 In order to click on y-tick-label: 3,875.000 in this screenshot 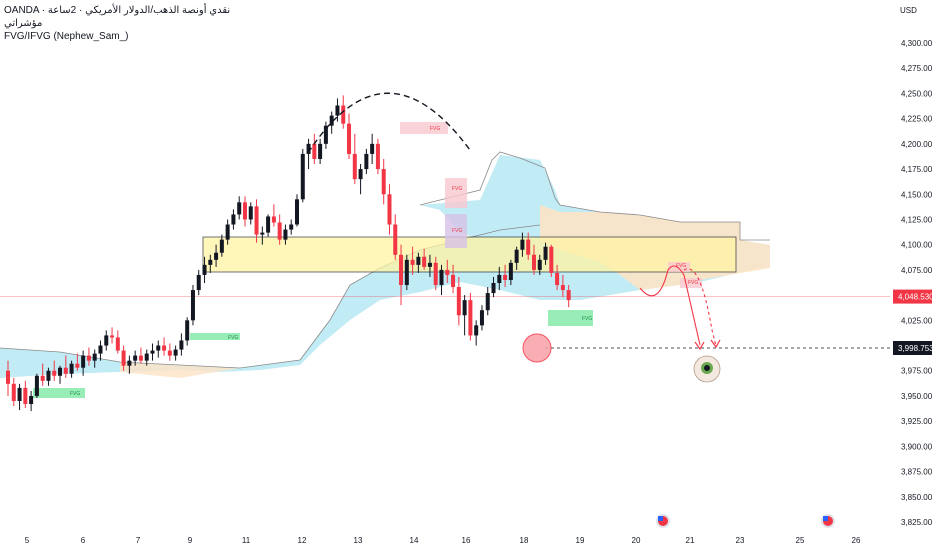, I will do `click(916, 472)`.